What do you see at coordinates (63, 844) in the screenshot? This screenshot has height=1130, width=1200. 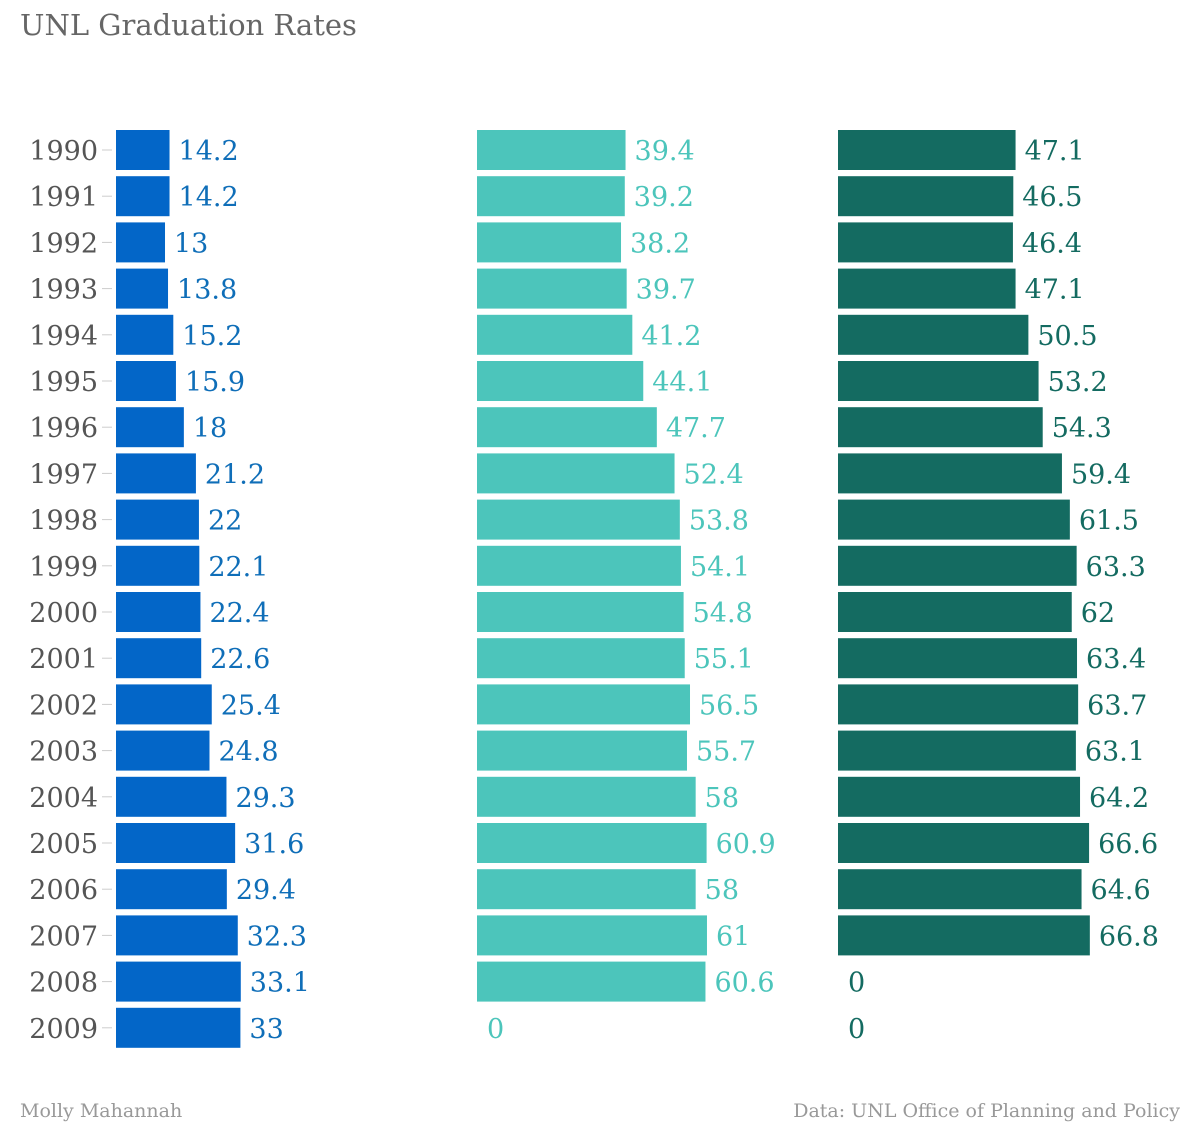 I see `y-tick-label: 2005` at bounding box center [63, 844].